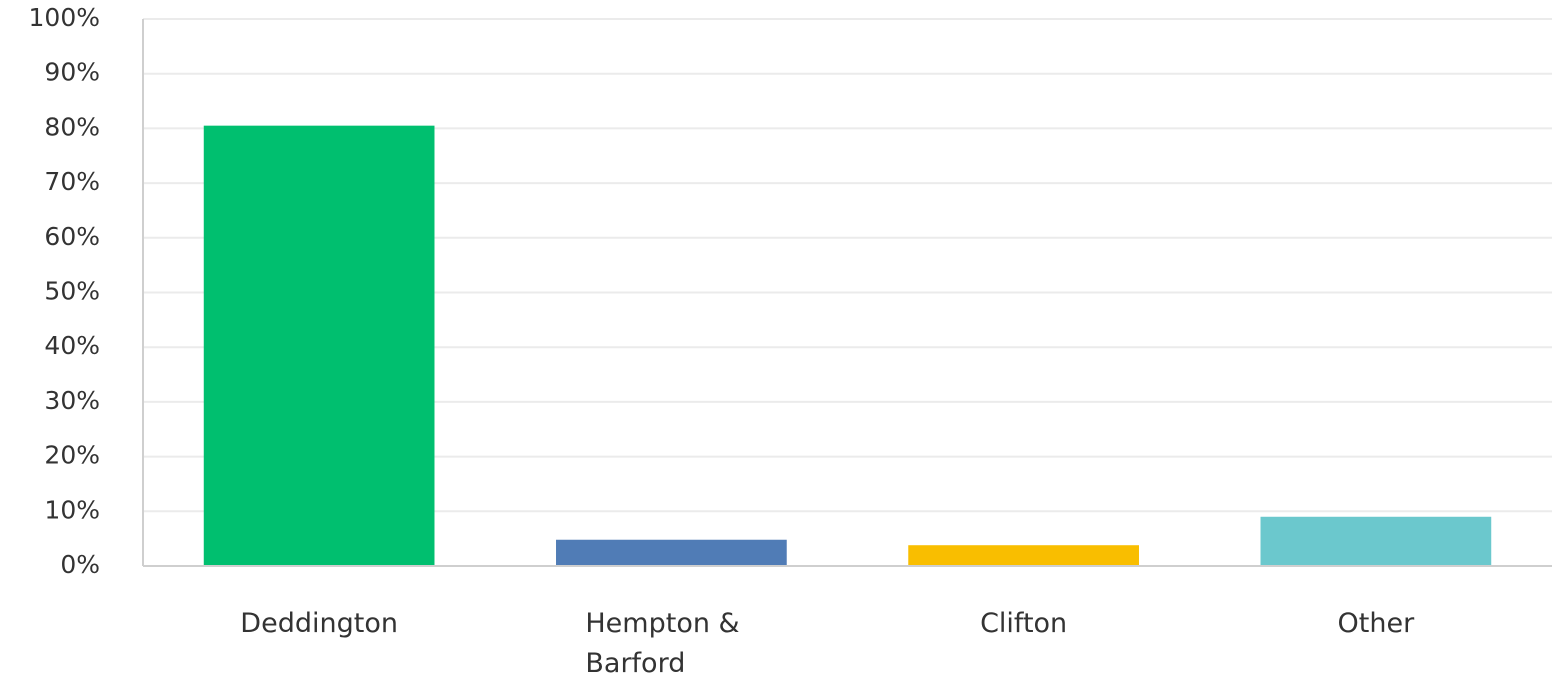  Describe the element at coordinates (72, 509) in the screenshot. I see `y-tick-label: 10%` at that location.